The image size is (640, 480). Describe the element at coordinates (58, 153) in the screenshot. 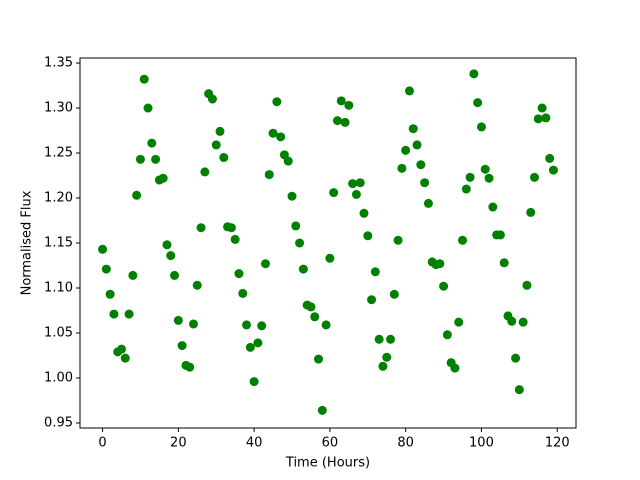

I see `y-tick-label: 1.25` at that location.